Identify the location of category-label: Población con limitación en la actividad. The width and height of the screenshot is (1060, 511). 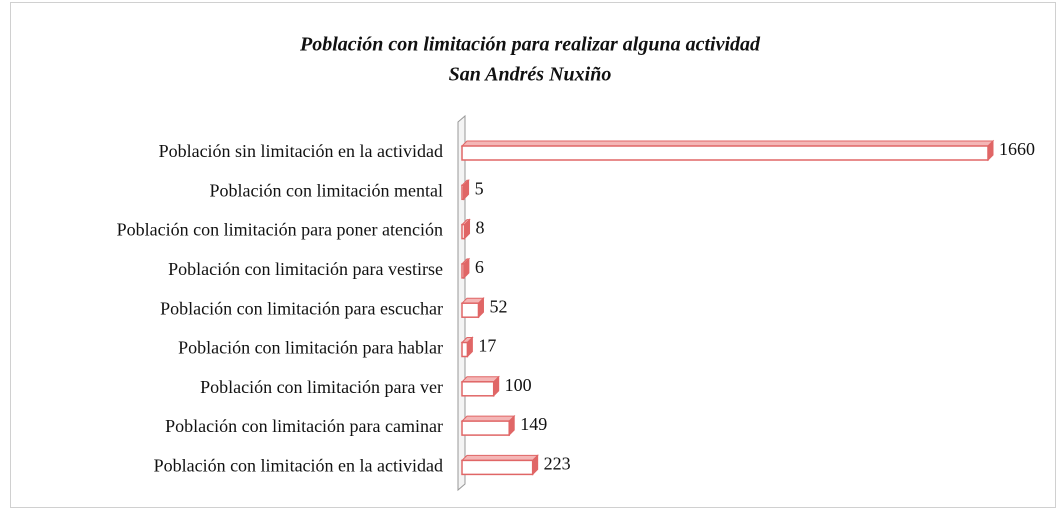
(298, 466).